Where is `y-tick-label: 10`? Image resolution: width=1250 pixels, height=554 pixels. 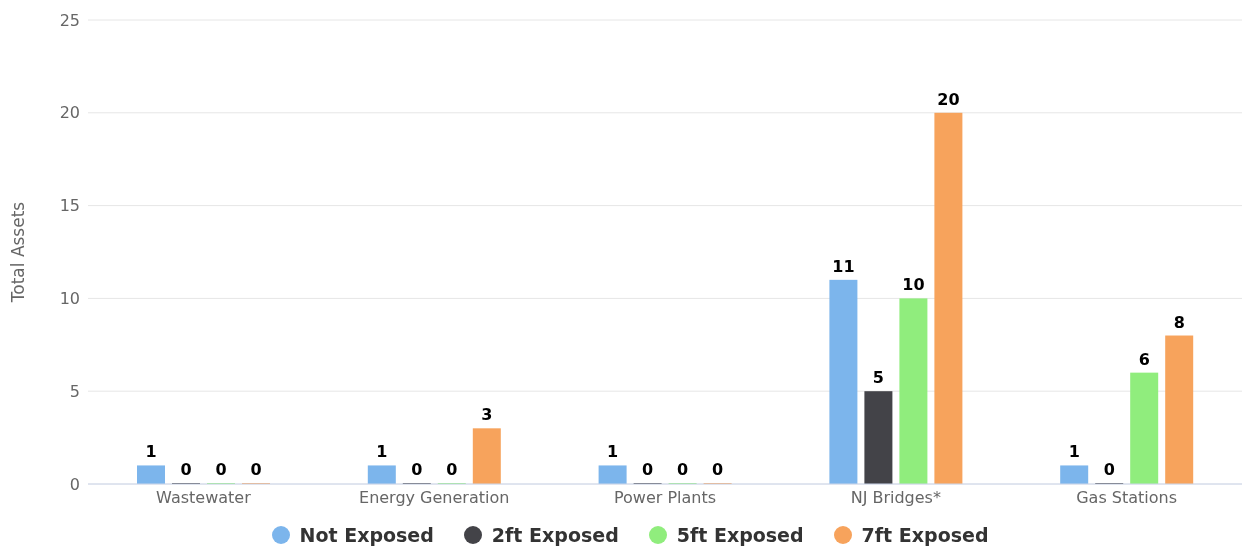
y-tick-label: 10 is located at coordinates (69, 299).